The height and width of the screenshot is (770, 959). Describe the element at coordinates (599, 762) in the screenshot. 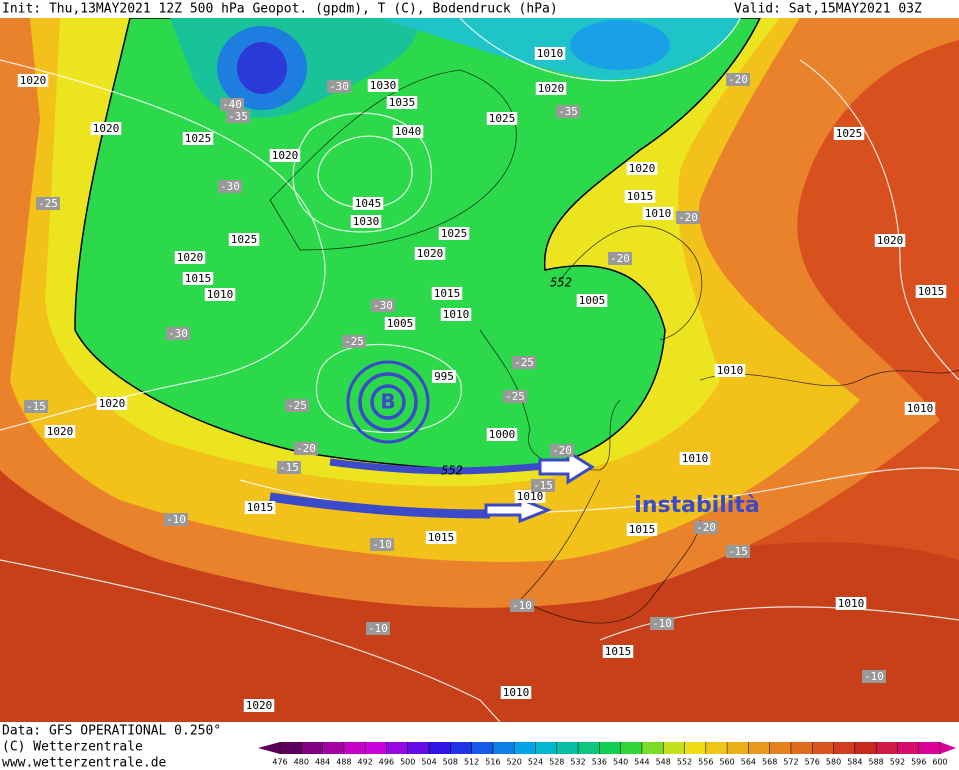

I see `colorbar-tick-label: 536` at that location.